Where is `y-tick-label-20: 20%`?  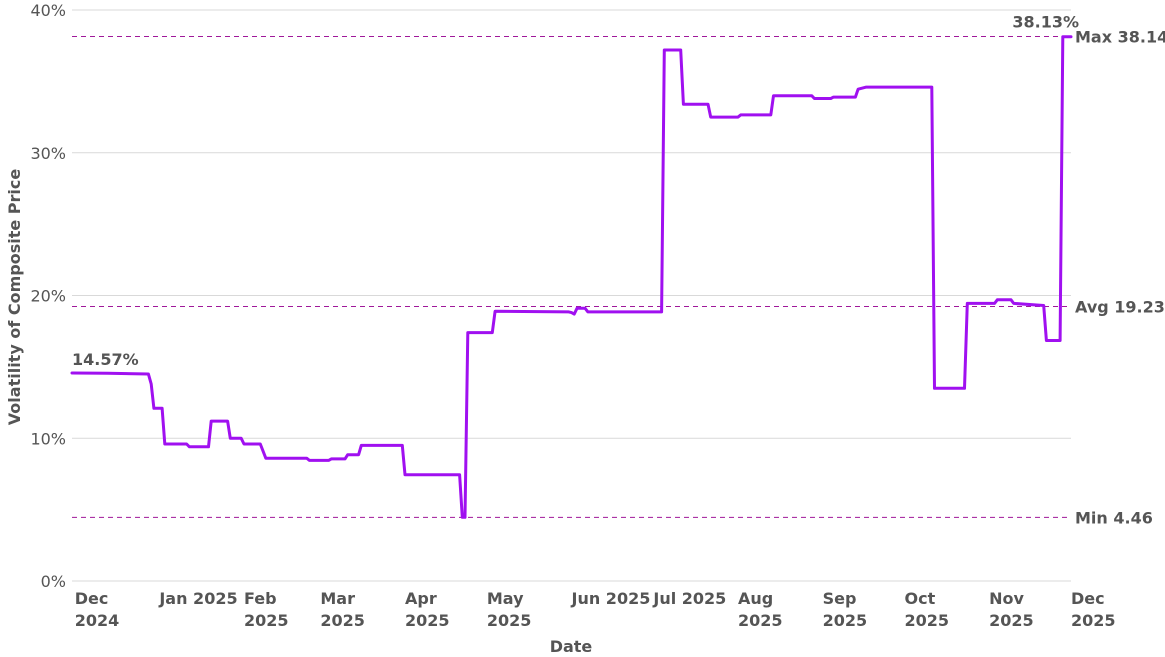 y-tick-label-20: 20% is located at coordinates (48, 296).